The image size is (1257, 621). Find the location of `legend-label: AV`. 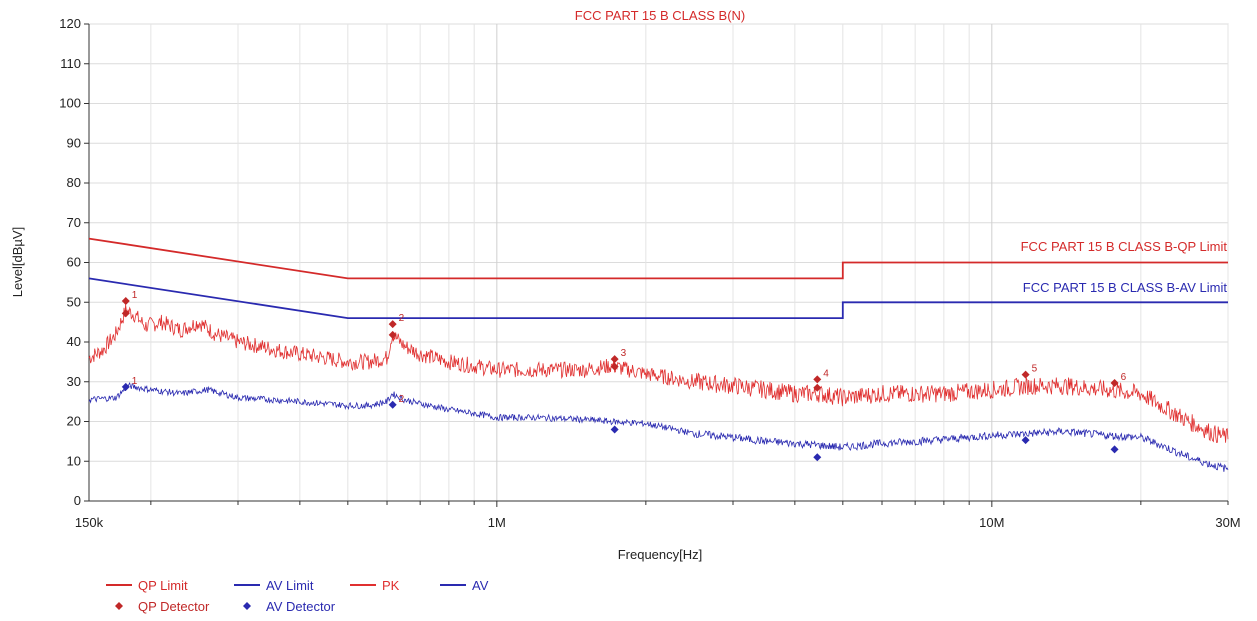

legend-label: AV is located at coordinates (480, 585).